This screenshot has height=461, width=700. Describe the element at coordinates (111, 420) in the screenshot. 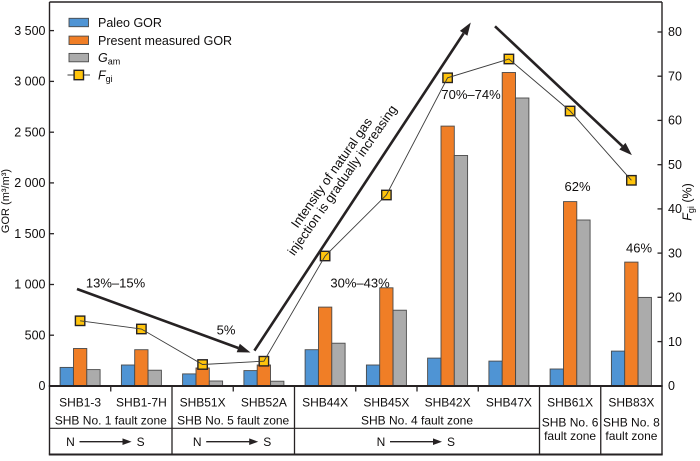

I see `svg-text: SHB No. 1 fault zone` at that location.